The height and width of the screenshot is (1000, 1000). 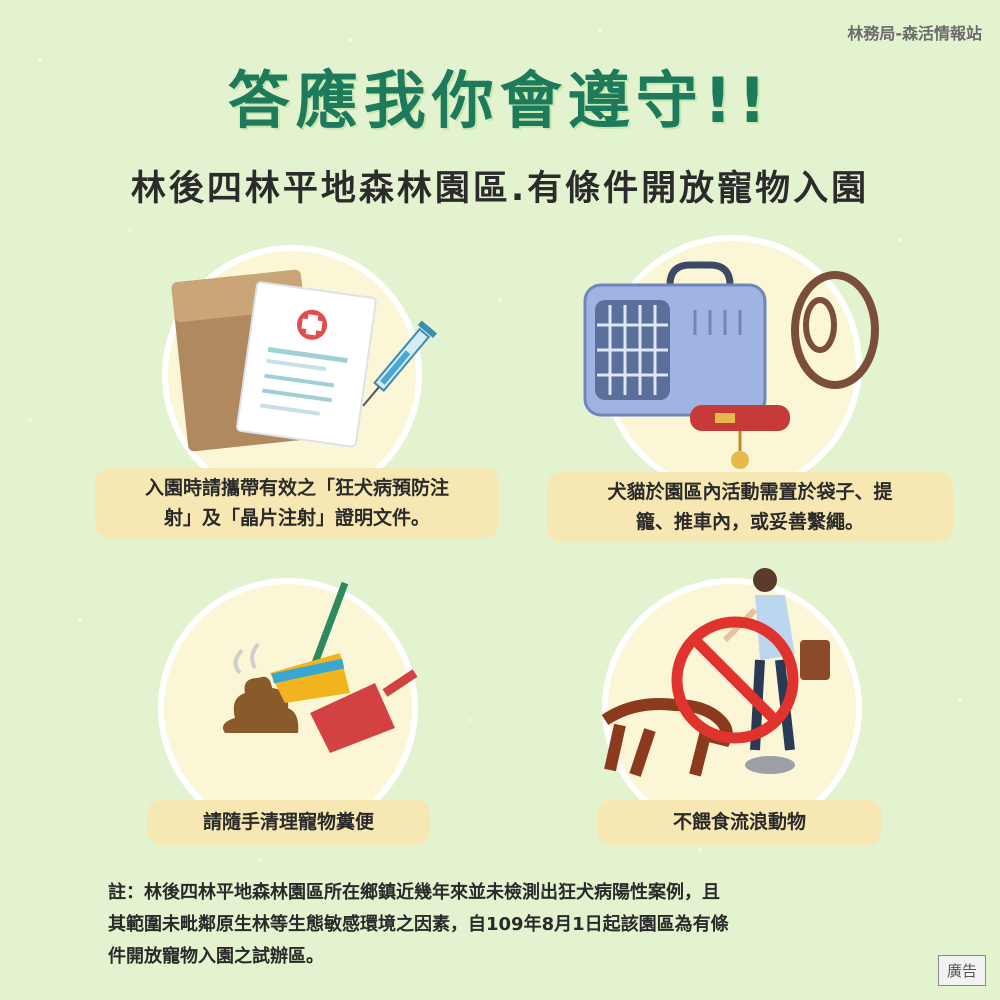 I want to click on vaccine-document-icon, so click(x=304, y=360).